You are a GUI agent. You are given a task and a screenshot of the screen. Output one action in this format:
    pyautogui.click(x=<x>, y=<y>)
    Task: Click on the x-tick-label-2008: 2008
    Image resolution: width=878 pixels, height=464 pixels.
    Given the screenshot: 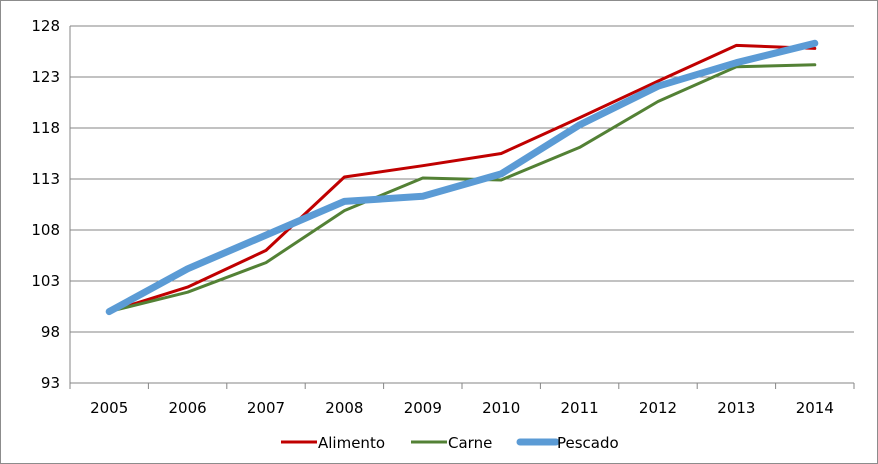 What is the action you would take?
    pyautogui.click(x=344, y=408)
    